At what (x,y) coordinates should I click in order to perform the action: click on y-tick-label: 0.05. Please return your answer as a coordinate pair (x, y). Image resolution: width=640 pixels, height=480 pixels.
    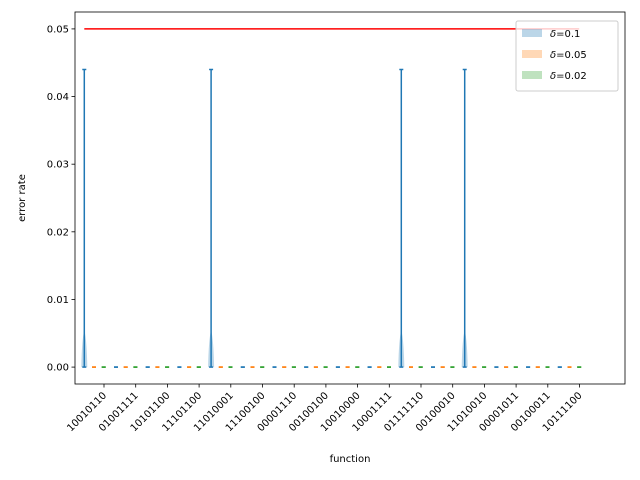
    Looking at the image, I should click on (58, 29).